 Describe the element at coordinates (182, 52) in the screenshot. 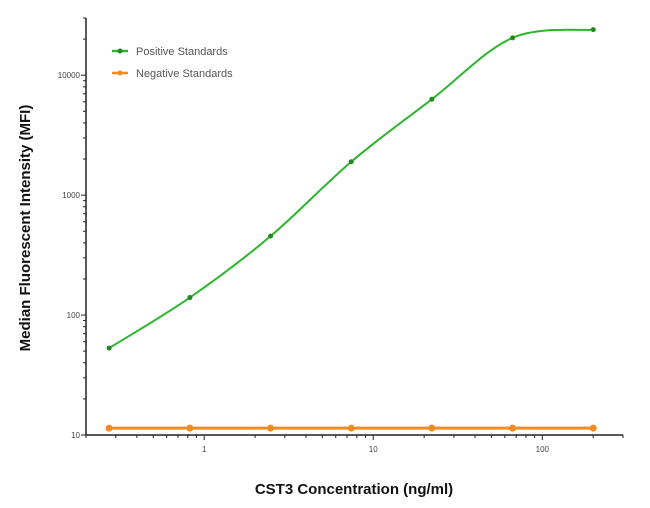

I see `legend-label: Positive Standards` at that location.